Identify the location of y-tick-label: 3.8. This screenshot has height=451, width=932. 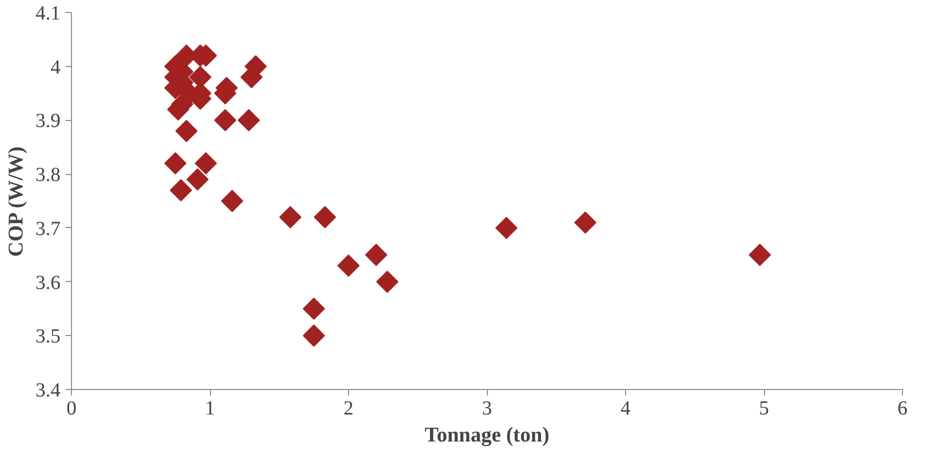
(48, 175).